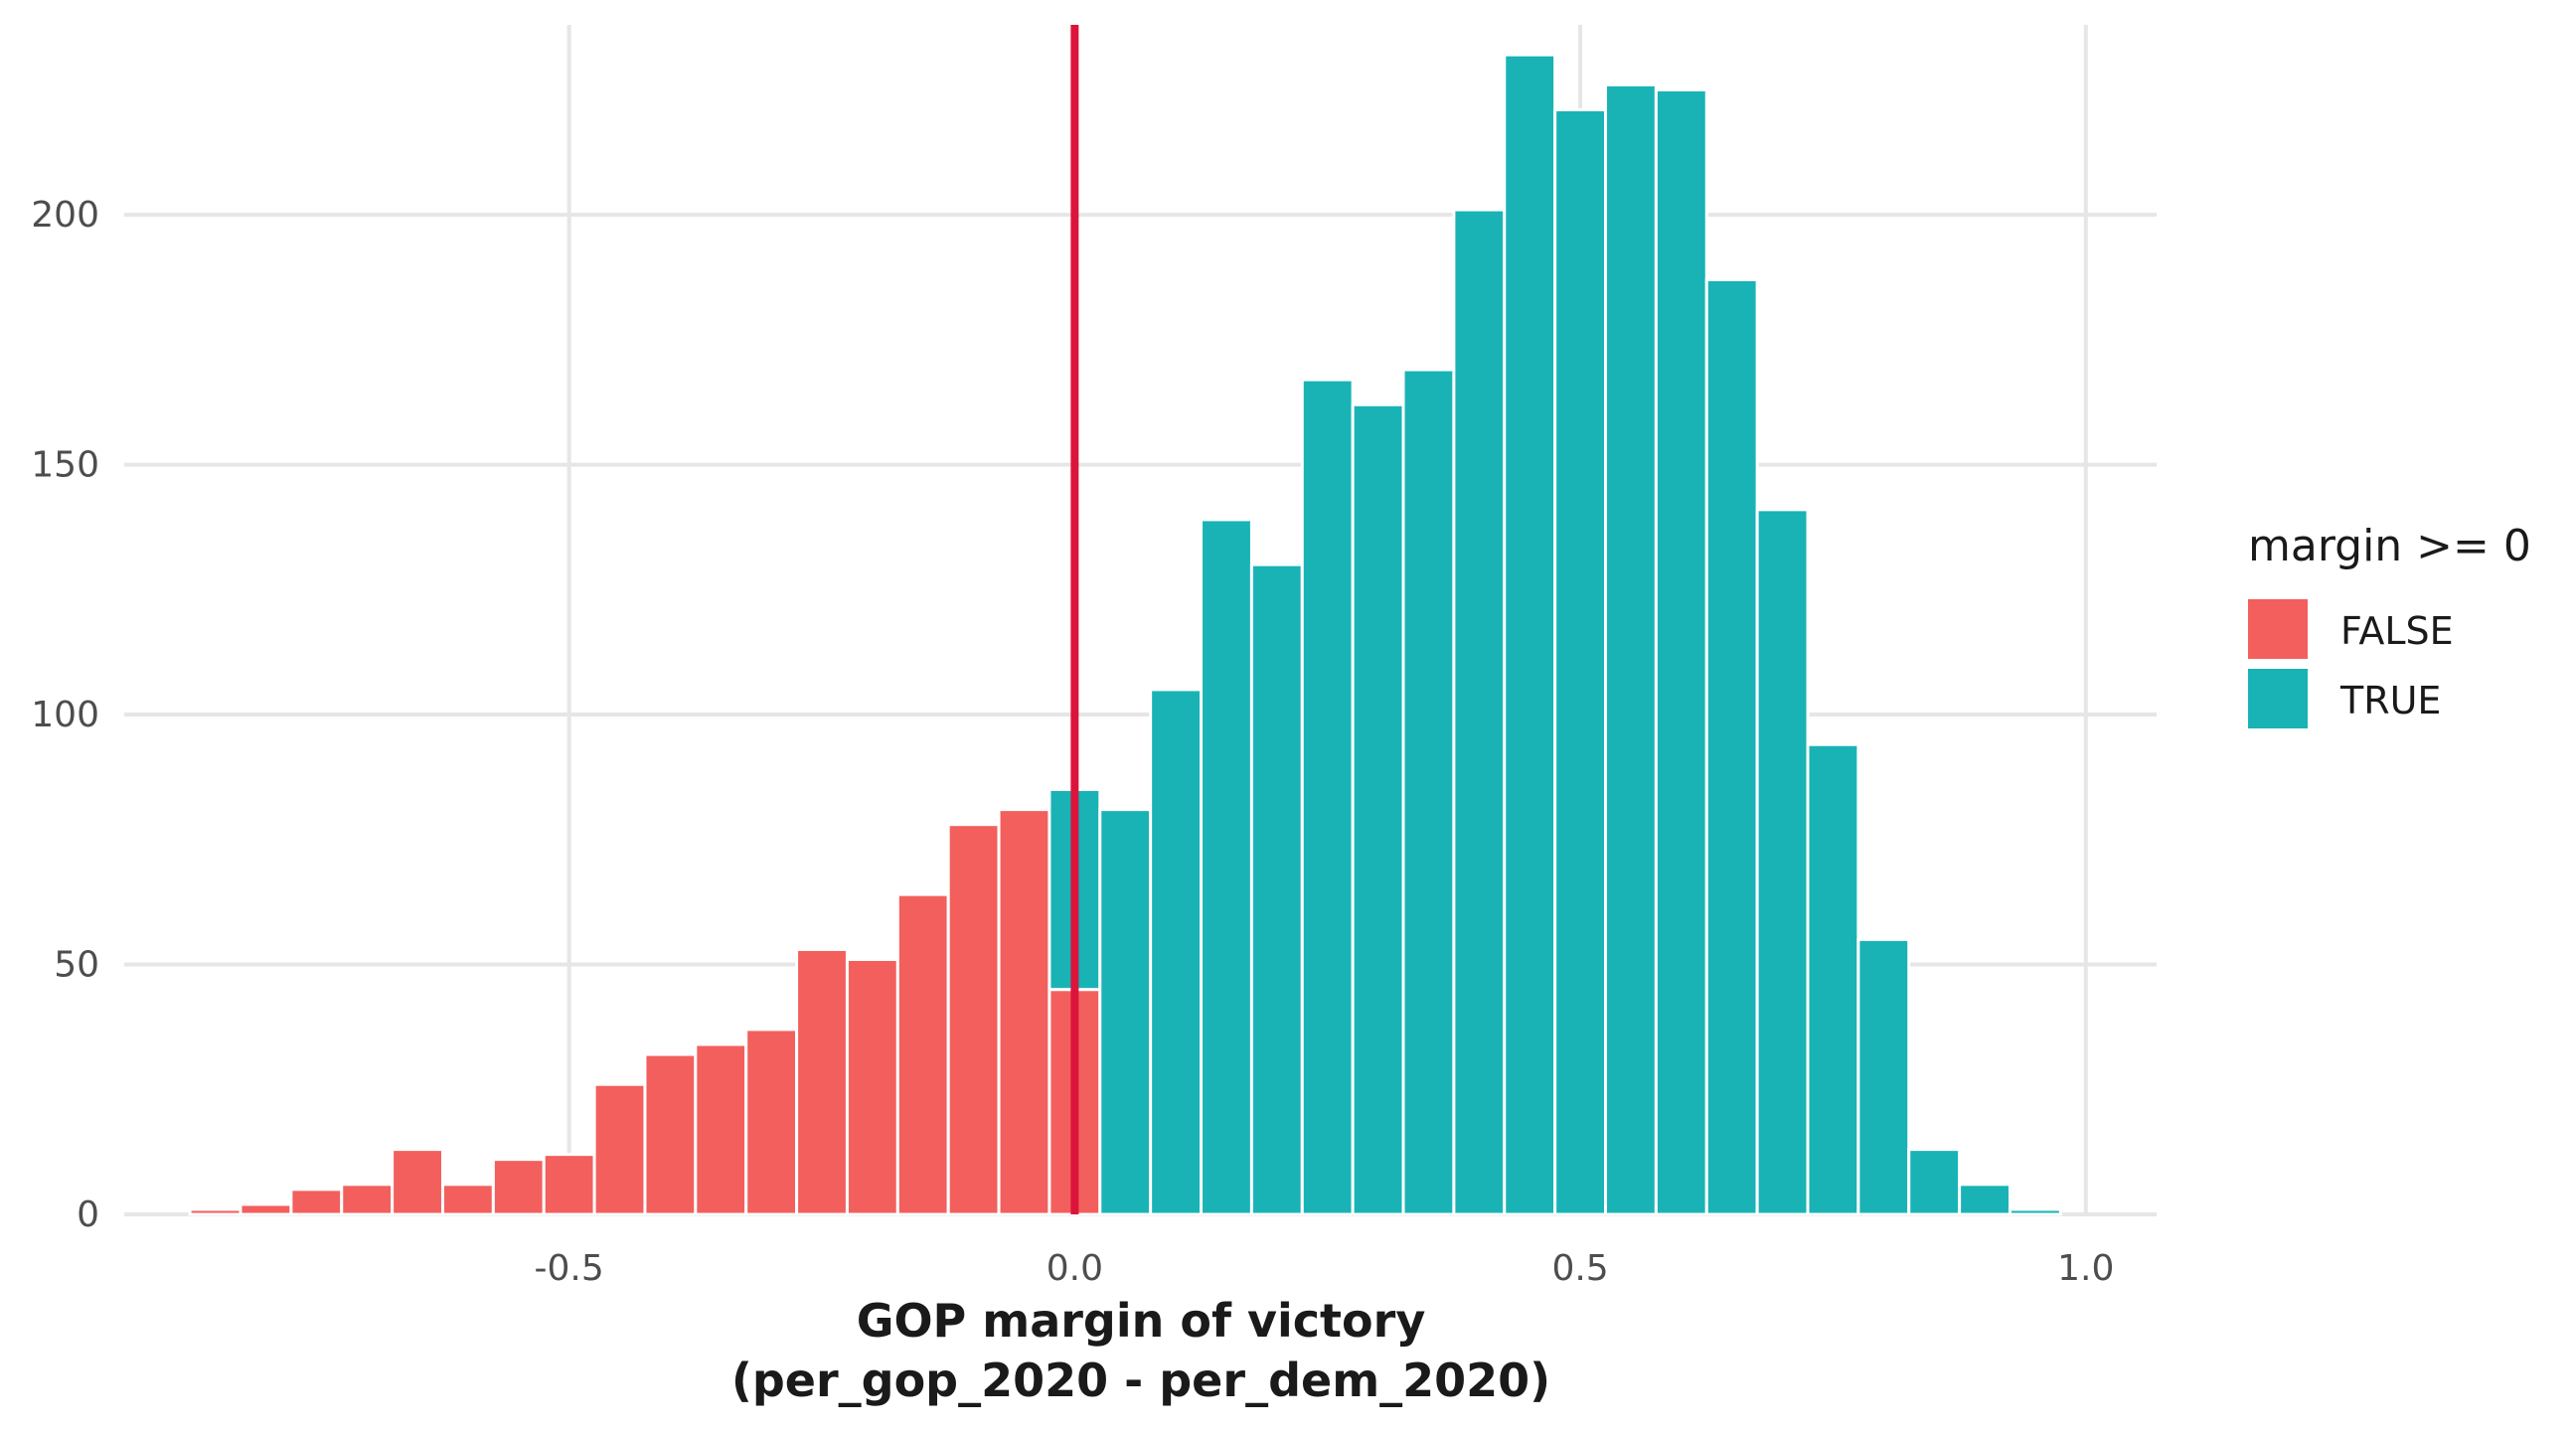 The height and width of the screenshot is (1435, 2576). I want to click on x-tick-label: 0.5, so click(1579, 1268).